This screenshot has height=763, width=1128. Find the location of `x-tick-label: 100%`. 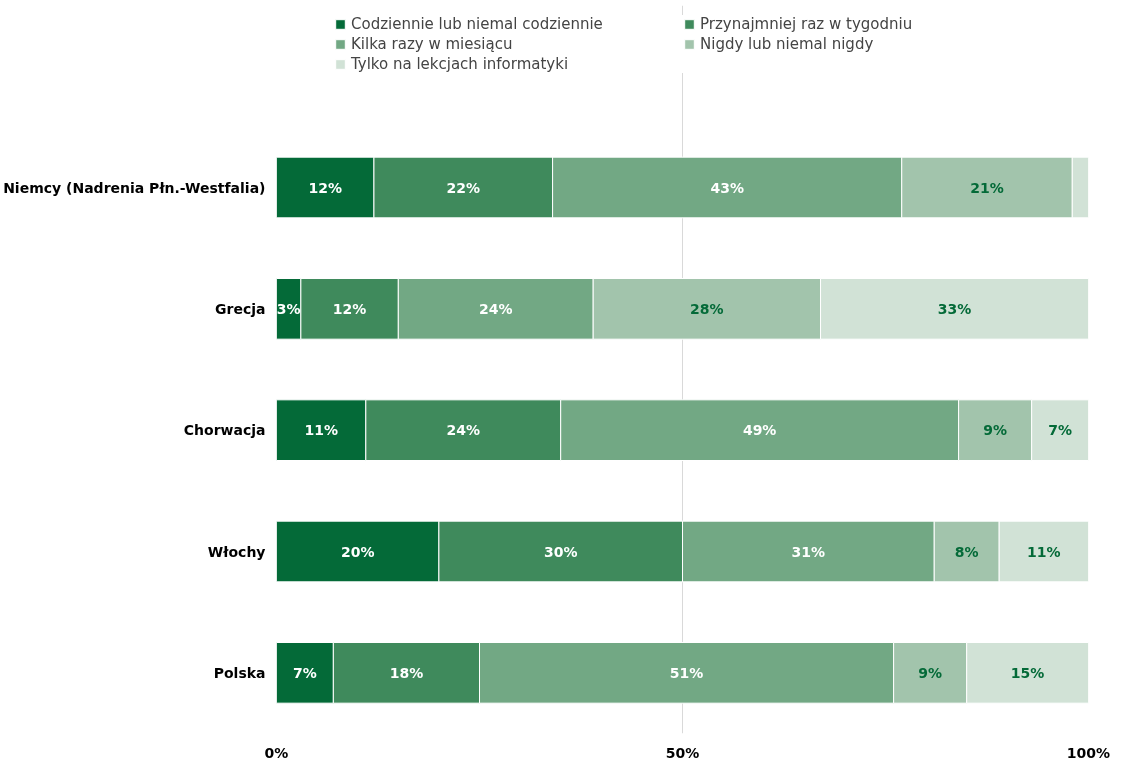

x-tick-label: 100% is located at coordinates (1088, 752).